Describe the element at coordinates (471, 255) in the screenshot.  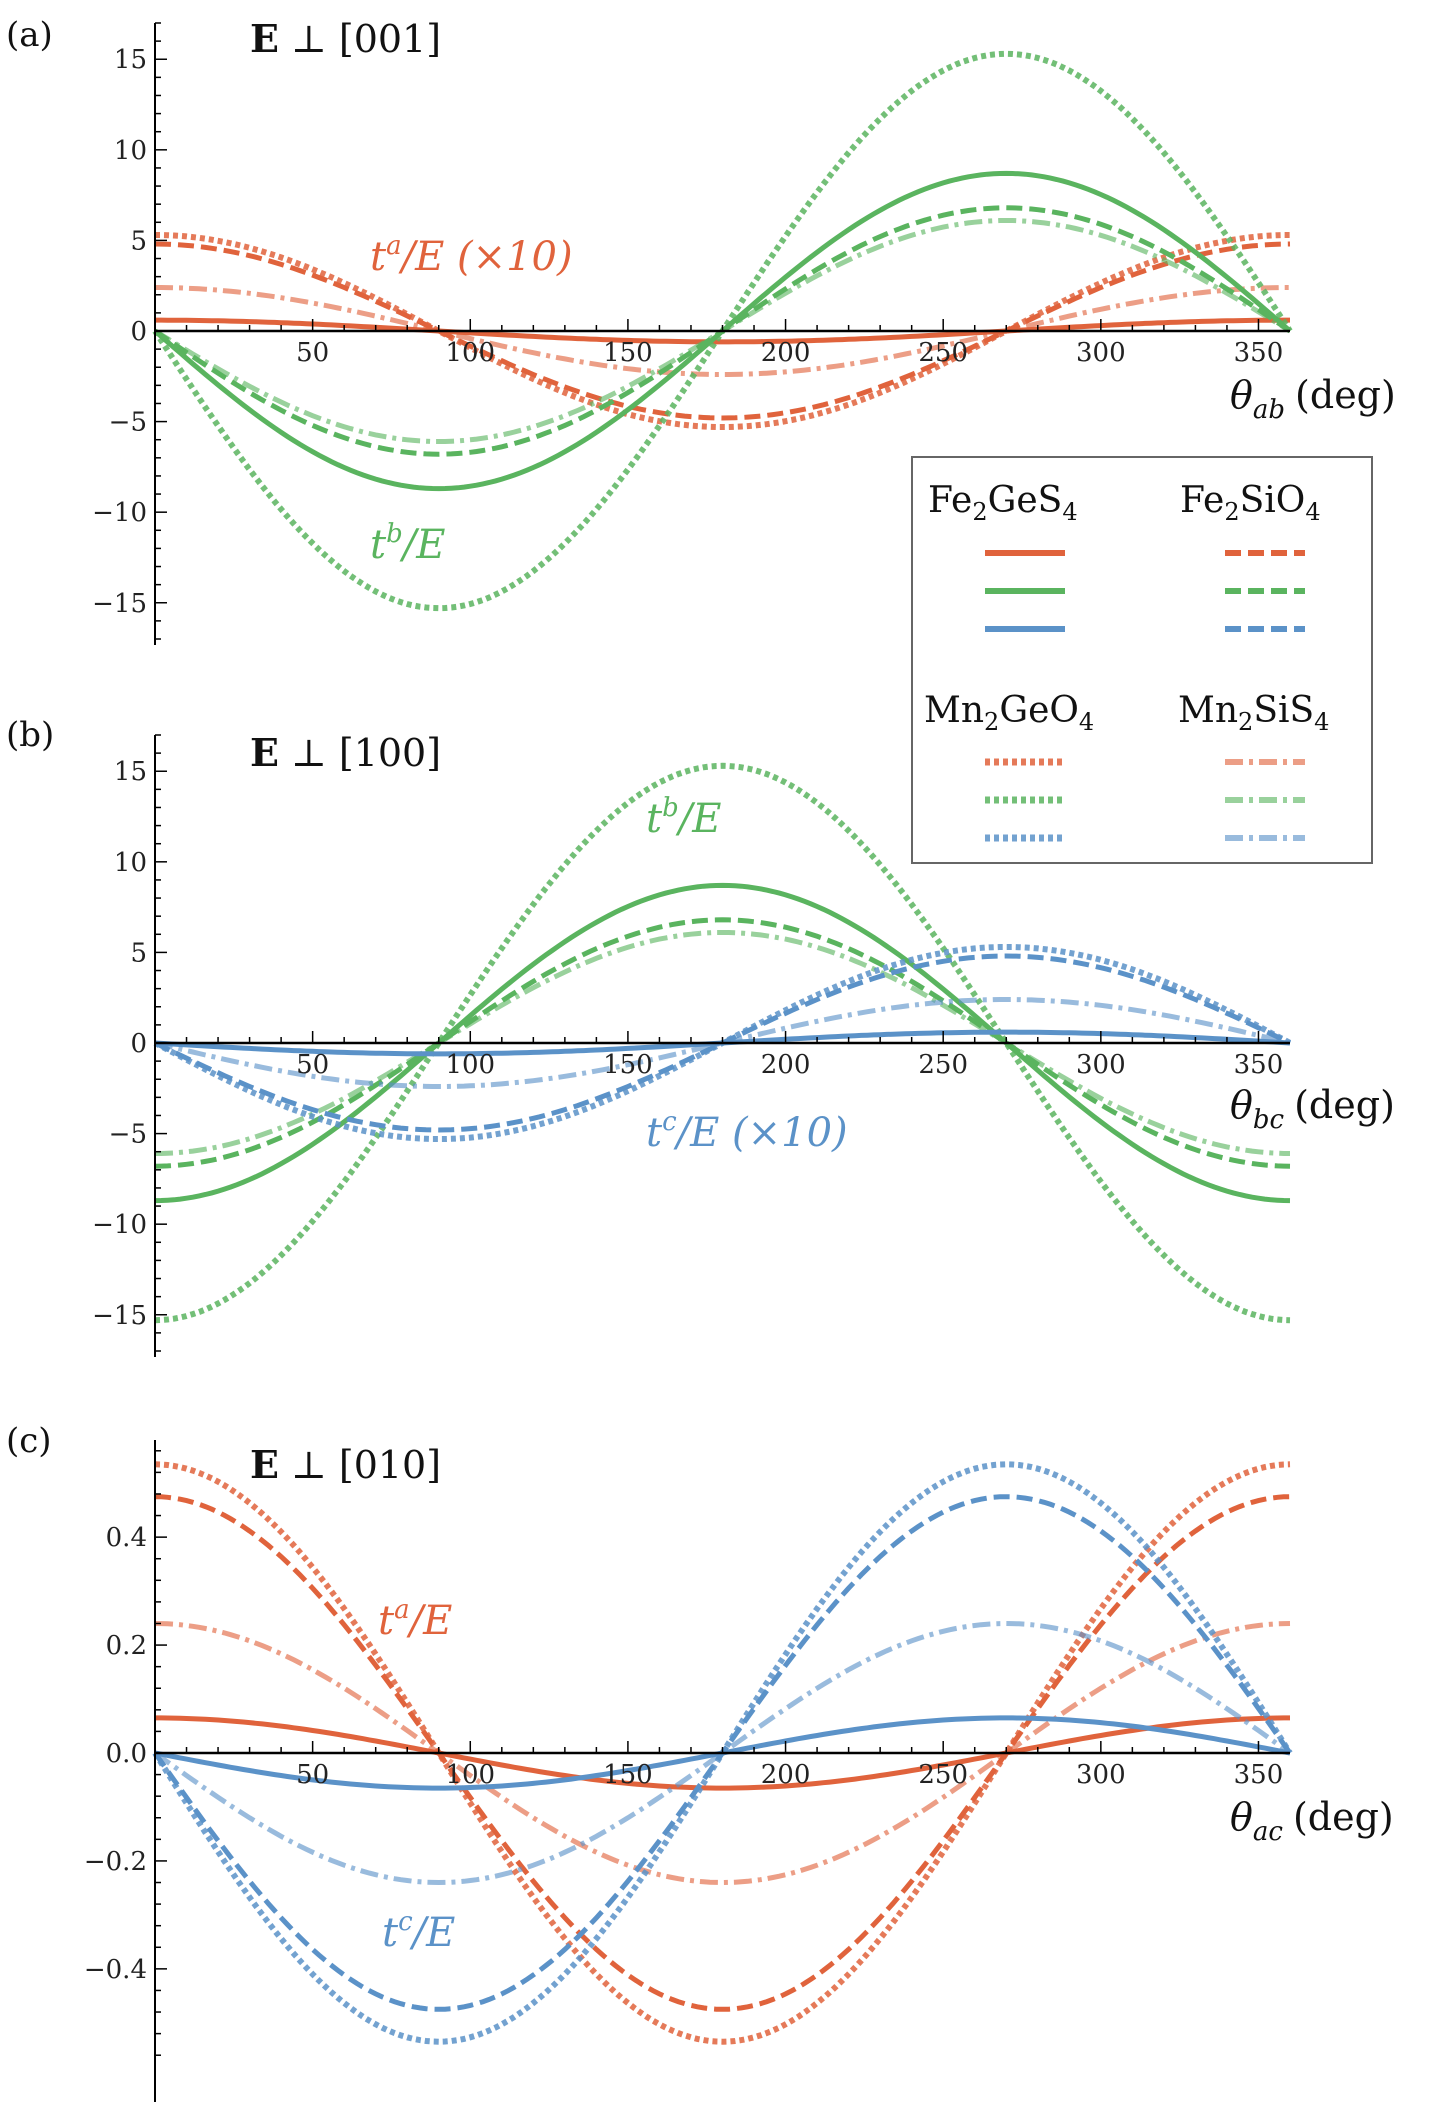
I see `annotation-ta: ta/E (×10)` at that location.